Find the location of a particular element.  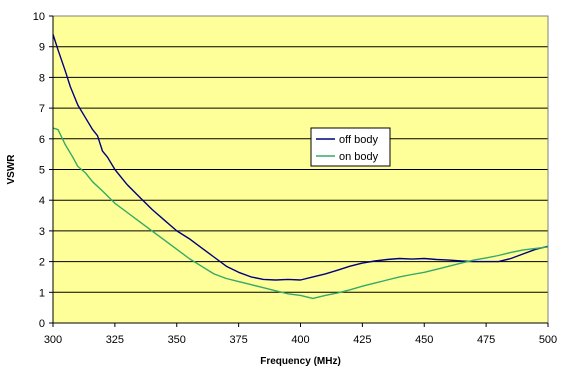

y-tick-label: 6 is located at coordinates (42, 140).